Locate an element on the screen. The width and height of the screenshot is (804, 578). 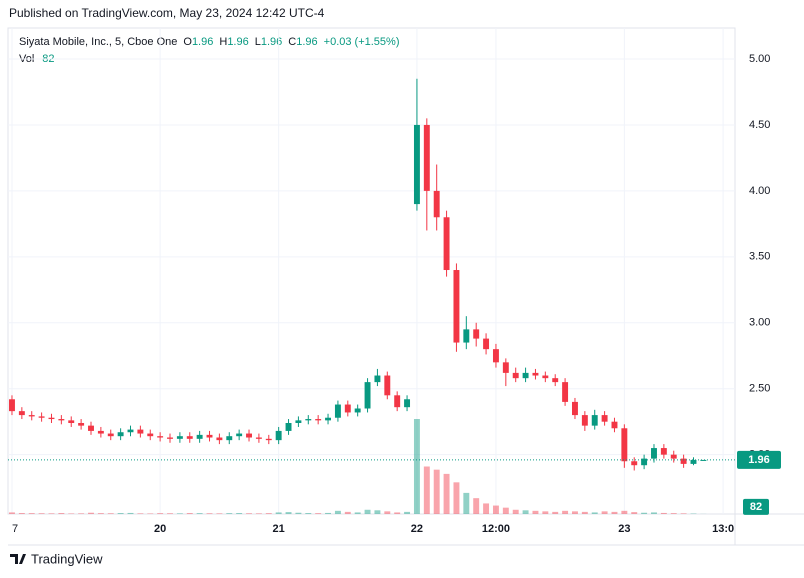
last-price-tag is located at coordinates (759, 459).